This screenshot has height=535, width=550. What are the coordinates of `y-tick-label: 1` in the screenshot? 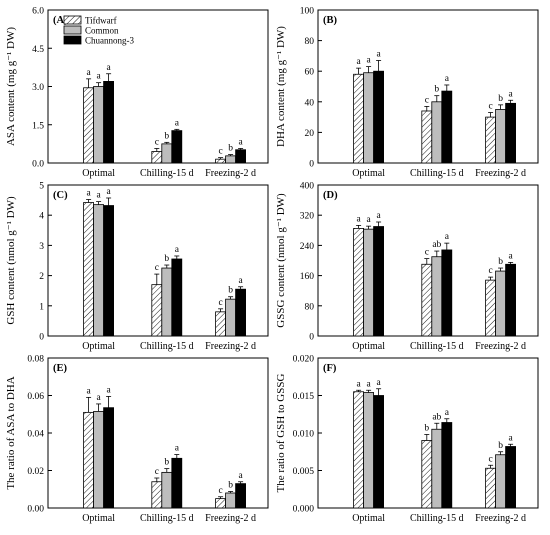 It's located at (41, 307).